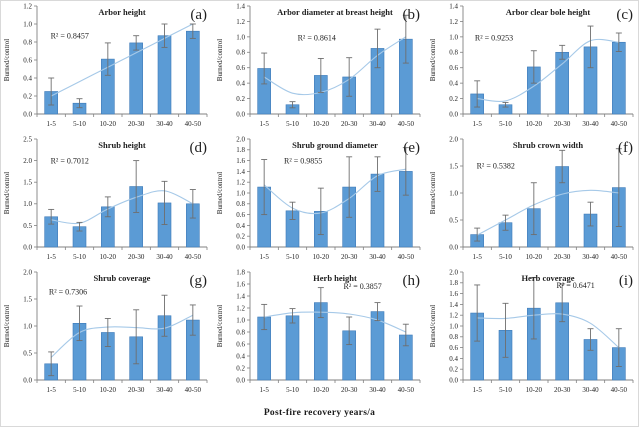 This screenshot has width=639, height=427. What do you see at coordinates (494, 38) in the screenshot?
I see `r2-label: R² = 0.9253` at bounding box center [494, 38].